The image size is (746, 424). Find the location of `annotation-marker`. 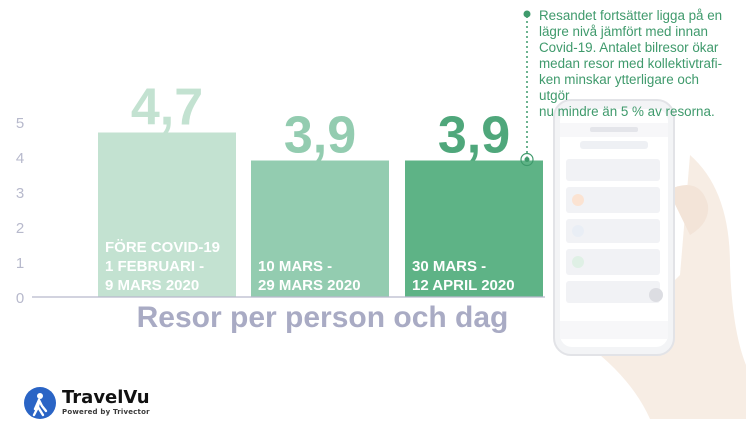

annotation-marker is located at coordinates (527, 159).